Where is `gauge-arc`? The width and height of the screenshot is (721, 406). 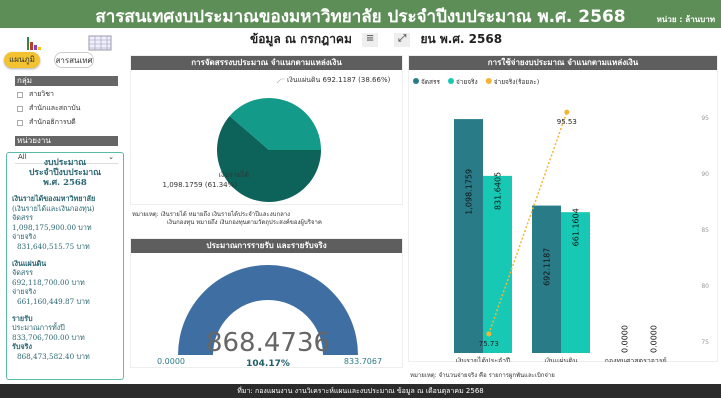 gauge-arc is located at coordinates (268, 310).